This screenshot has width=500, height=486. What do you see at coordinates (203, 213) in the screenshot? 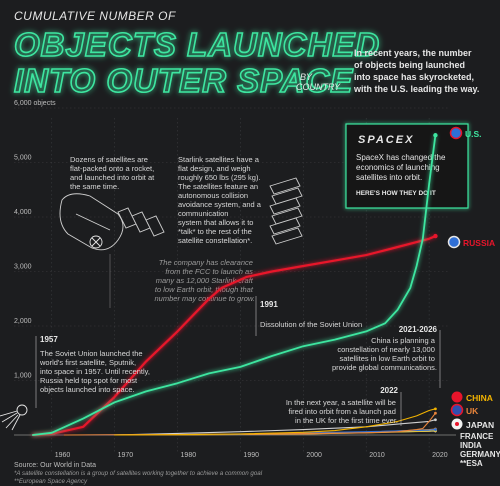
I see `starlink-line: communication` at bounding box center [203, 213].